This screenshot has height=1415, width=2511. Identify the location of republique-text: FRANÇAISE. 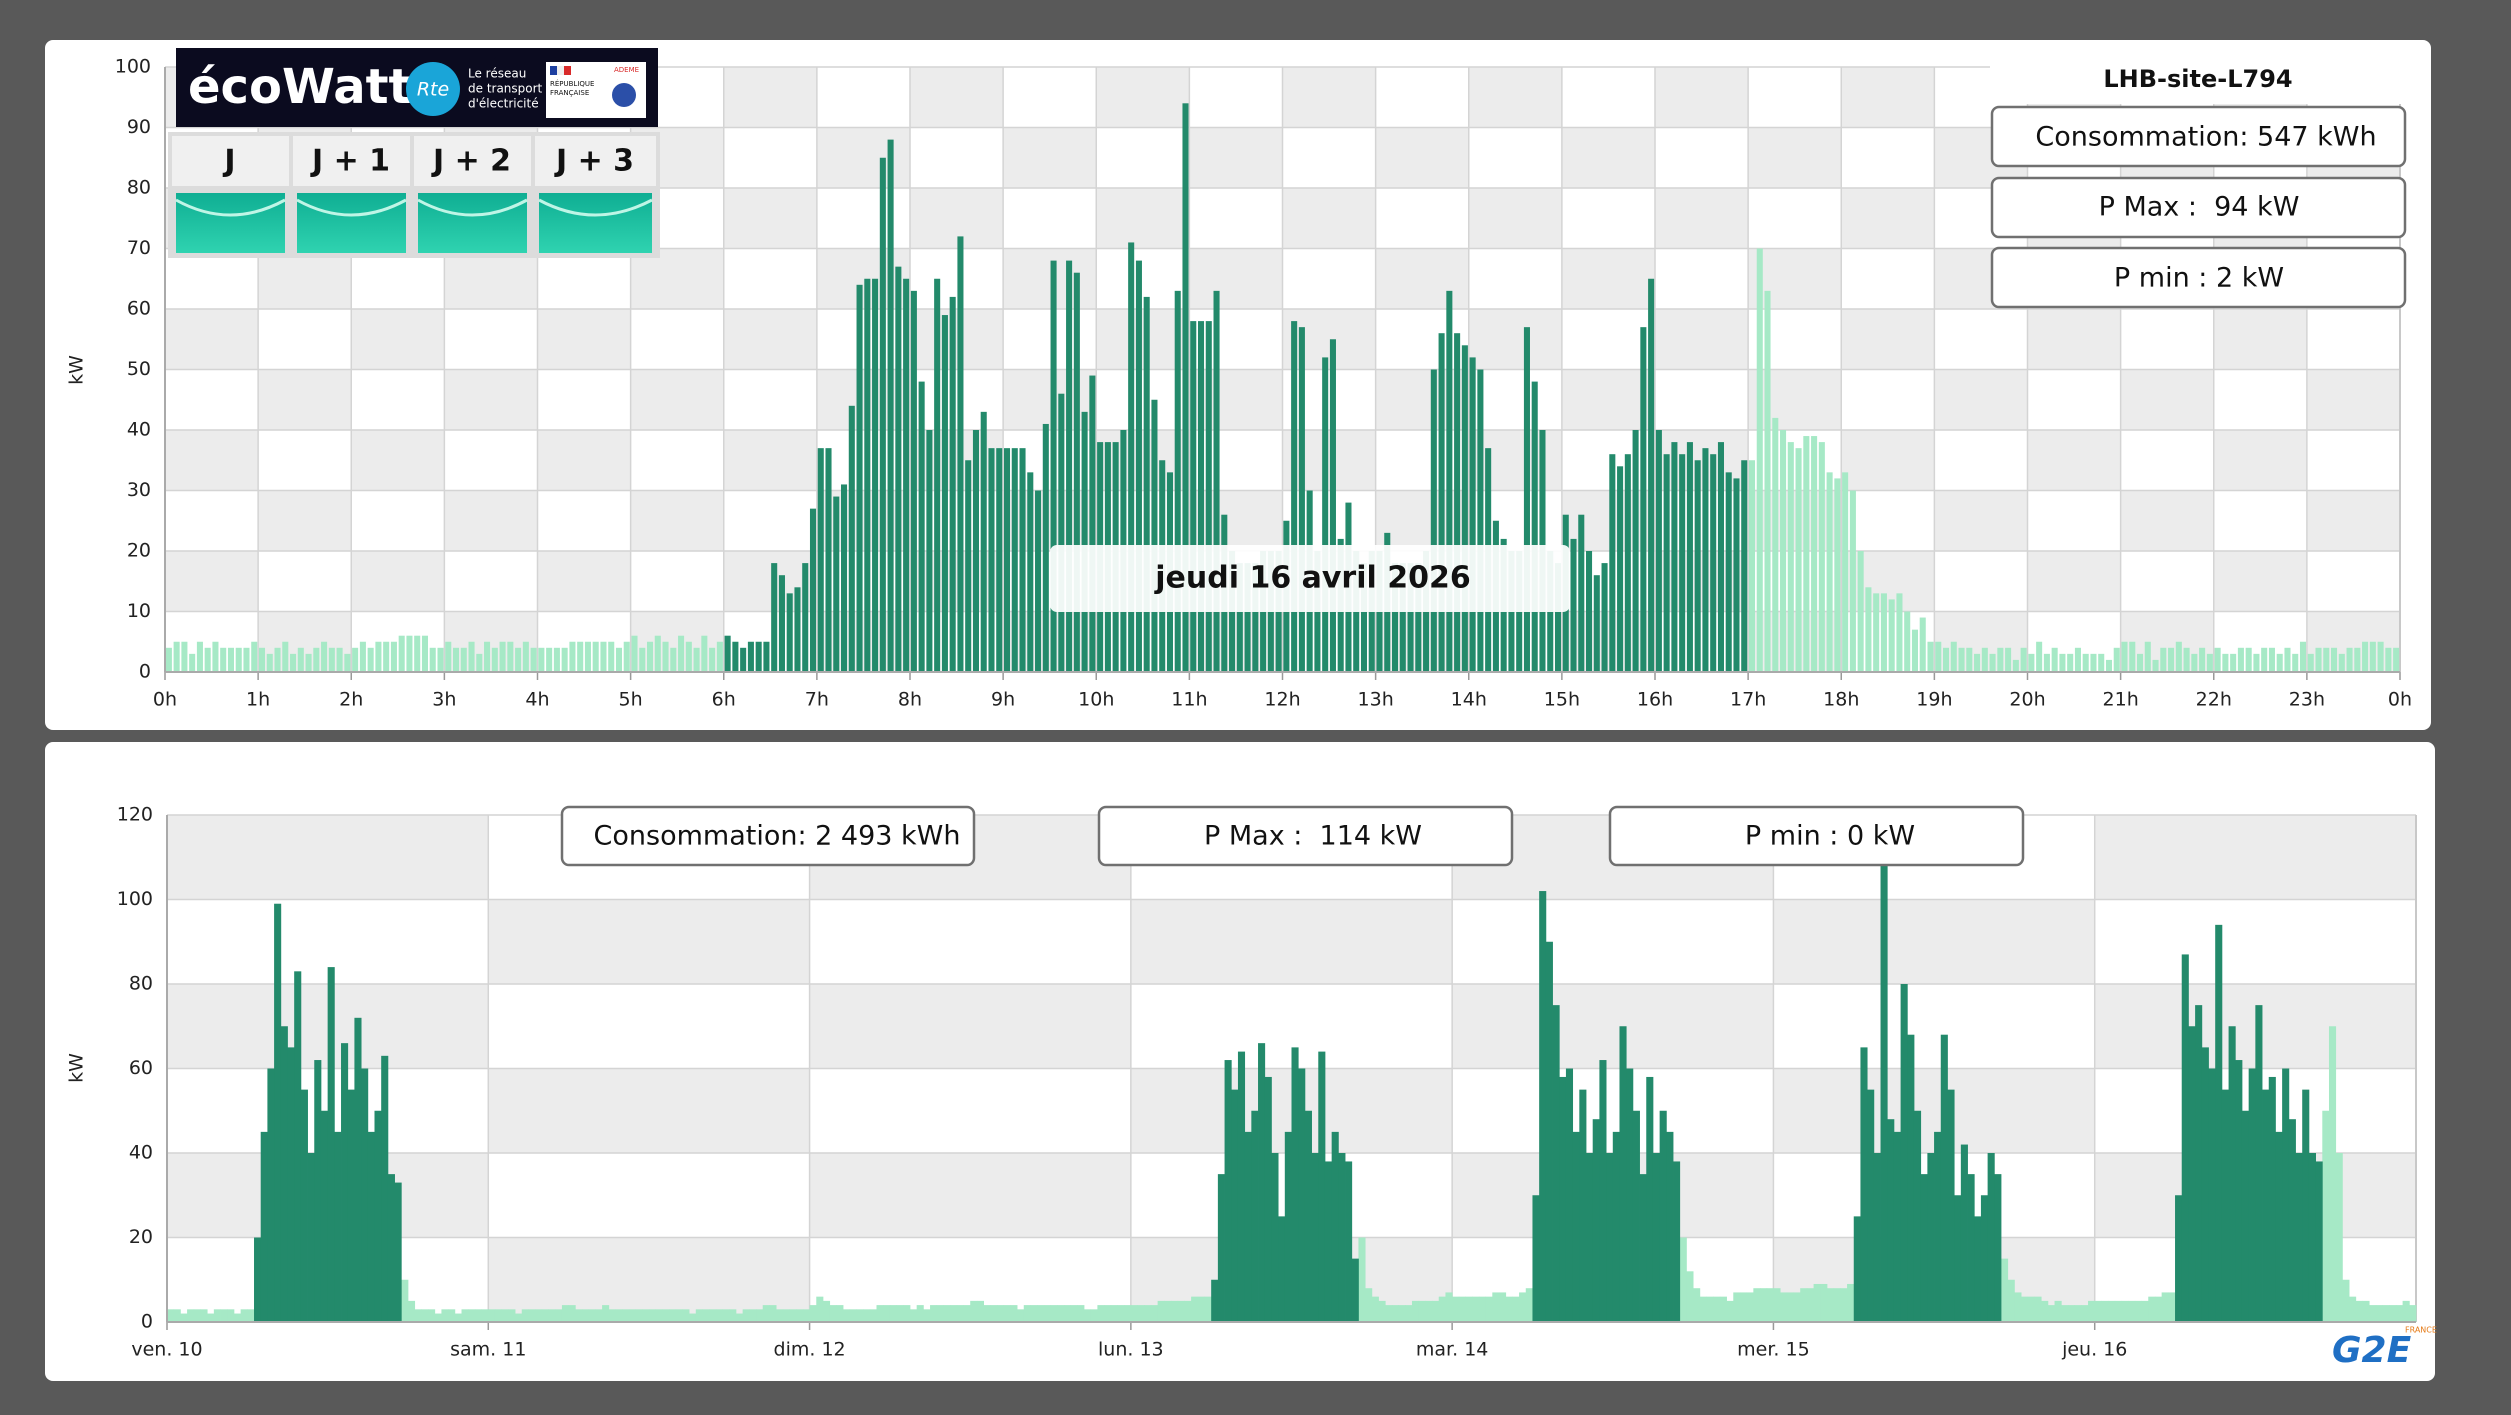
(569, 93).